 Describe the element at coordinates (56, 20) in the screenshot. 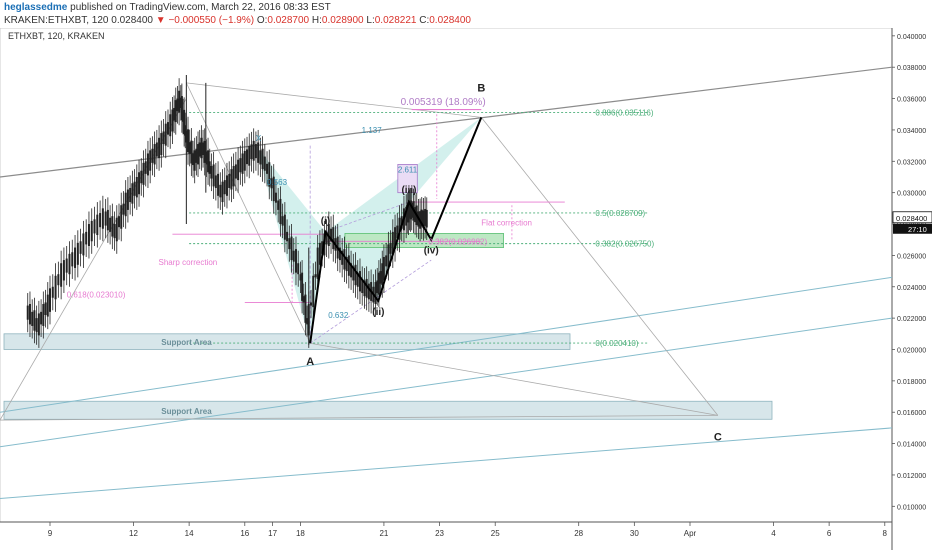

I see `symbol-label: KRAKEN:ETHXBT, 120` at that location.